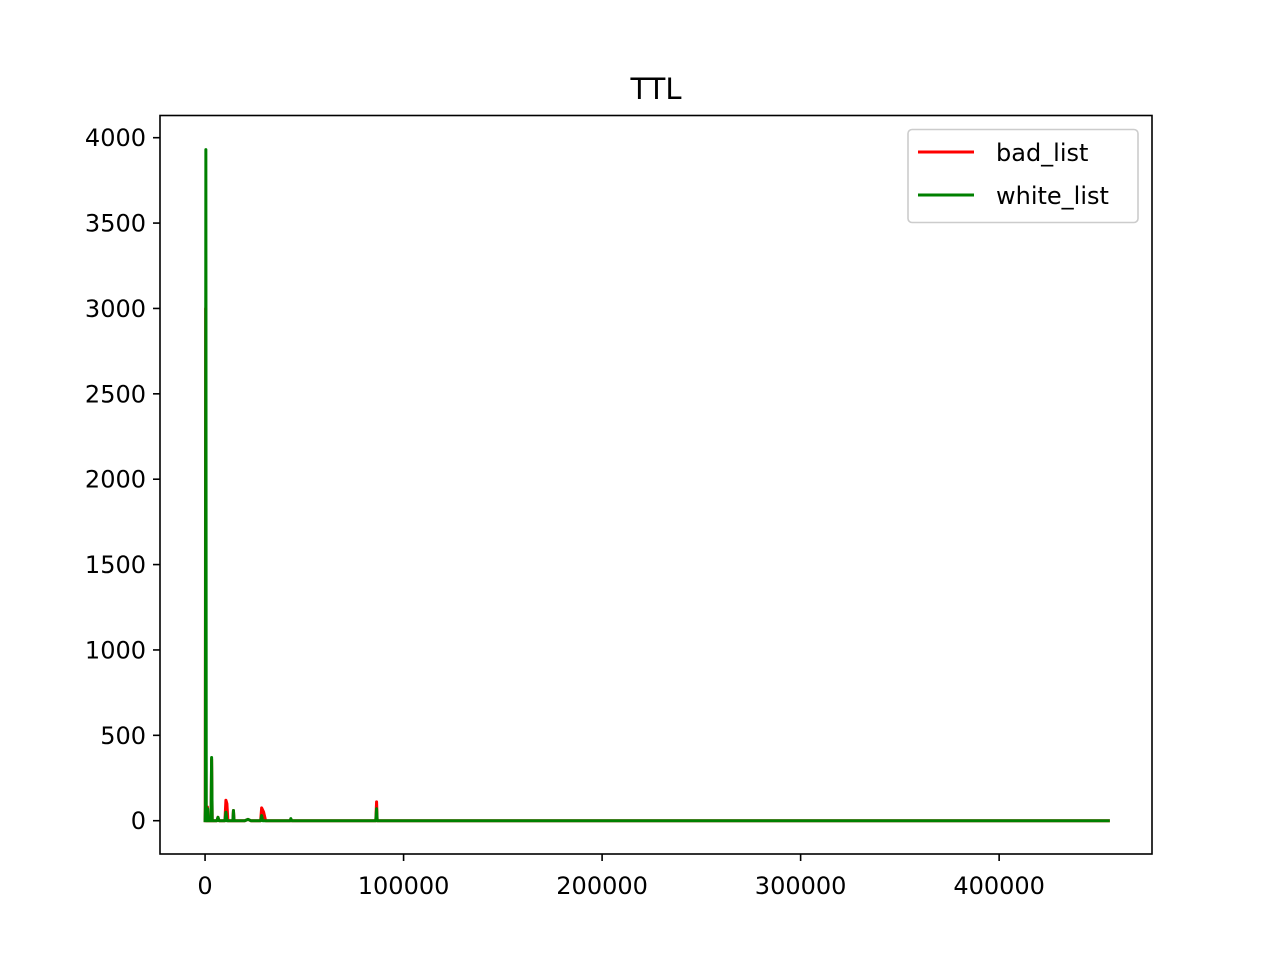  I want to click on x-tick-label: 100000, so click(404, 886).